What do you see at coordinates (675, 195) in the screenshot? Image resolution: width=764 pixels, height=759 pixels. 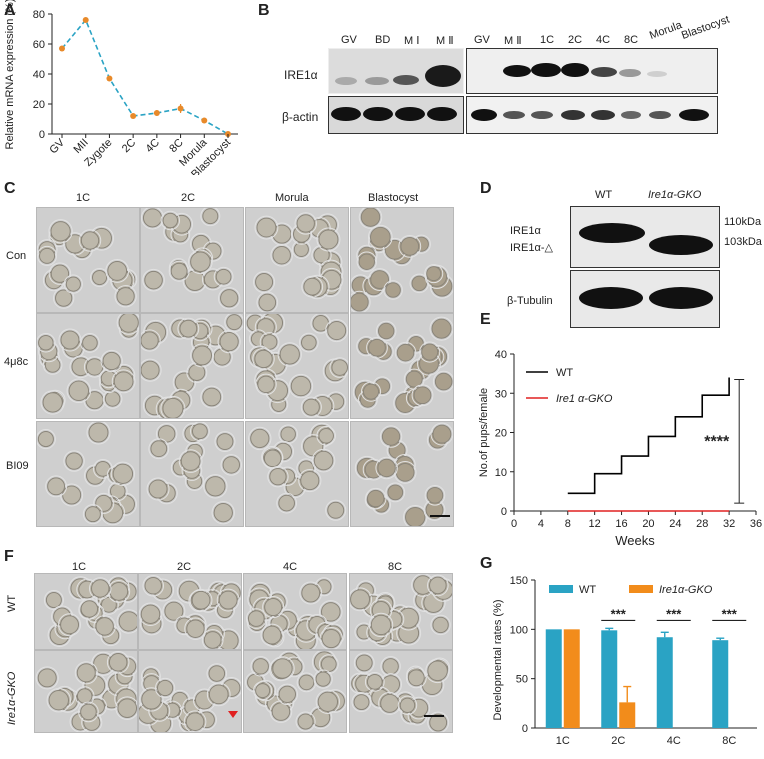 I see `panel-d-lane-gko: Ire1α-GKO` at bounding box center [675, 195].